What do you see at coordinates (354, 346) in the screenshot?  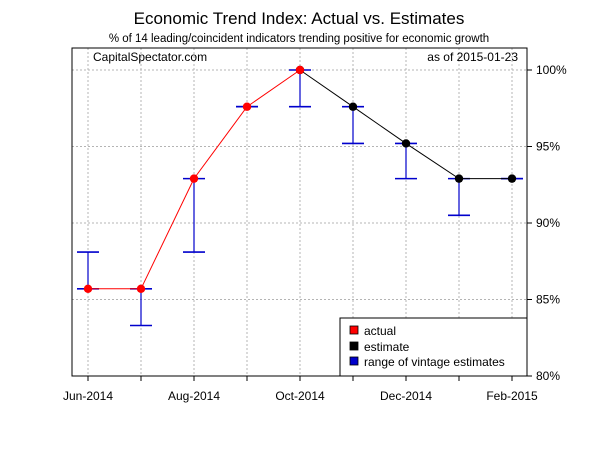 I see `legend-swatch-estimate` at bounding box center [354, 346].